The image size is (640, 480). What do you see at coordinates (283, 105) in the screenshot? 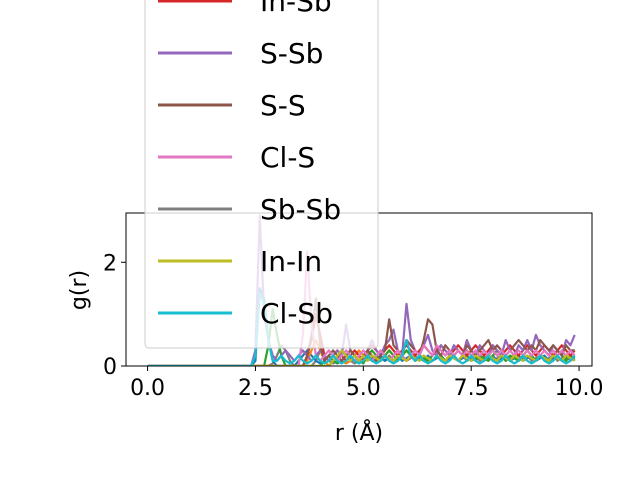
I see `legend-label-s-s: S-S` at bounding box center [283, 105].